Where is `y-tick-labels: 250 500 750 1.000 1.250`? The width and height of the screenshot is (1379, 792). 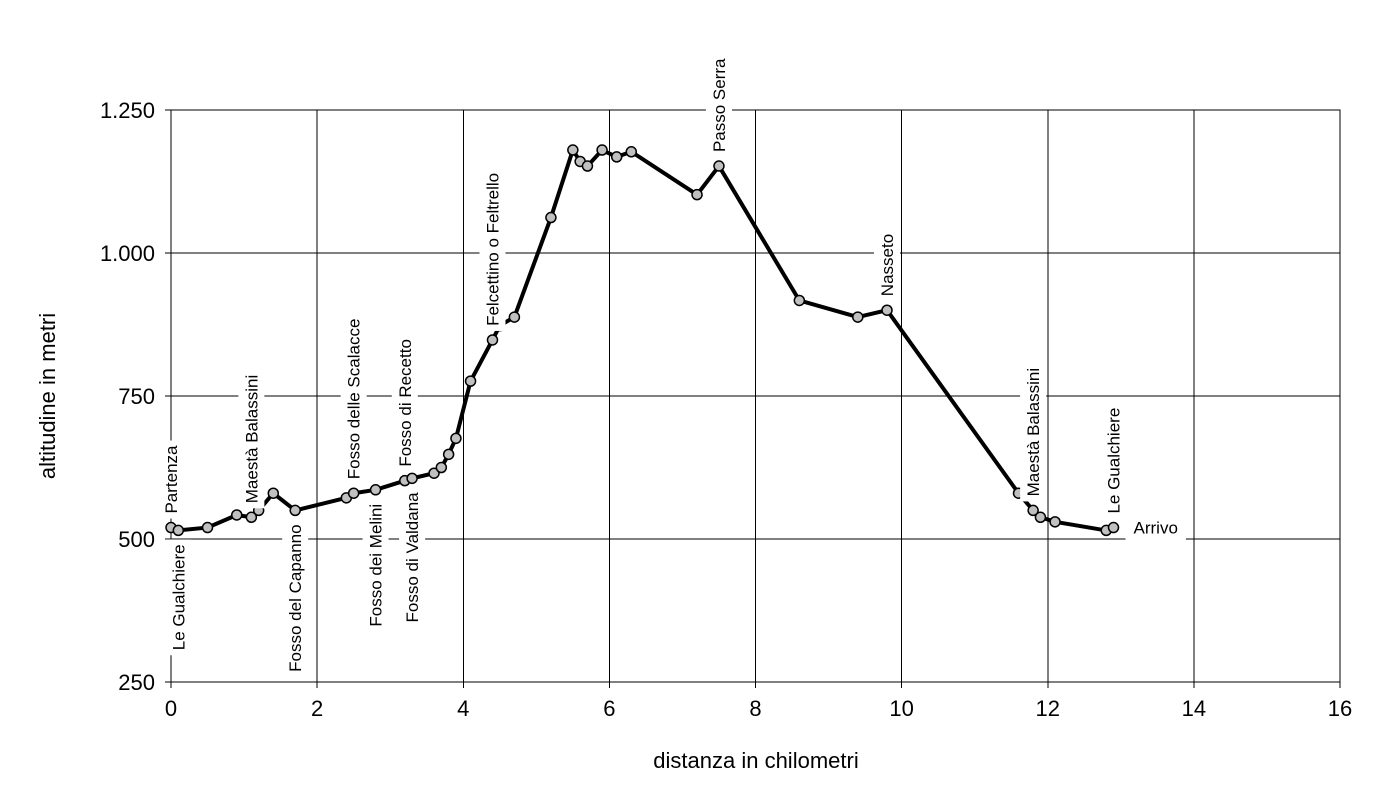
y-tick-labels: 250 500 750 1.000 1.250 is located at coordinates (127, 396).